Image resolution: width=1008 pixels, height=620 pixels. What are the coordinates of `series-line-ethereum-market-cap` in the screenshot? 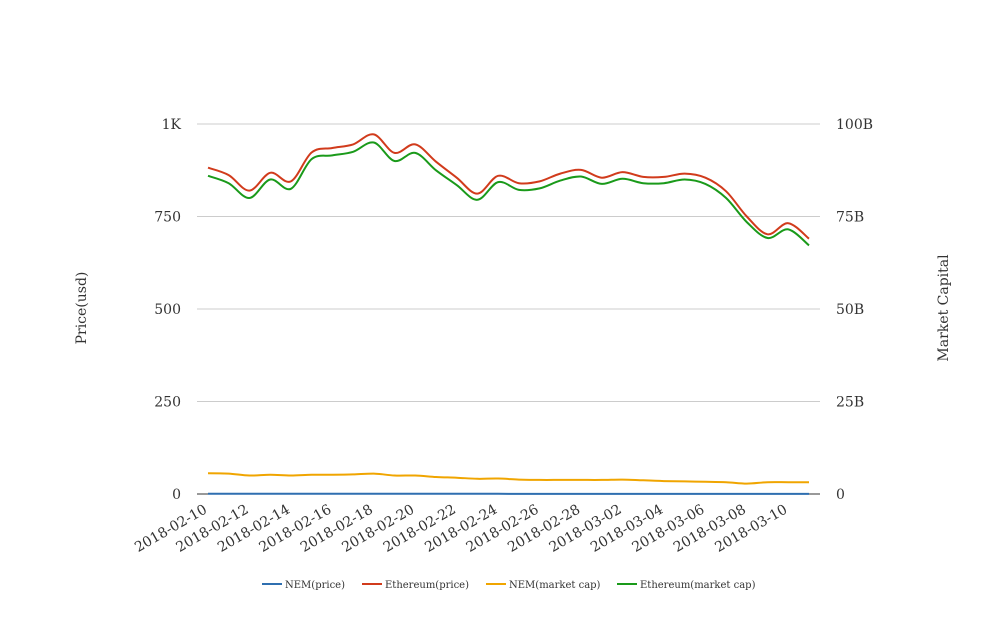 It's located at (508, 193).